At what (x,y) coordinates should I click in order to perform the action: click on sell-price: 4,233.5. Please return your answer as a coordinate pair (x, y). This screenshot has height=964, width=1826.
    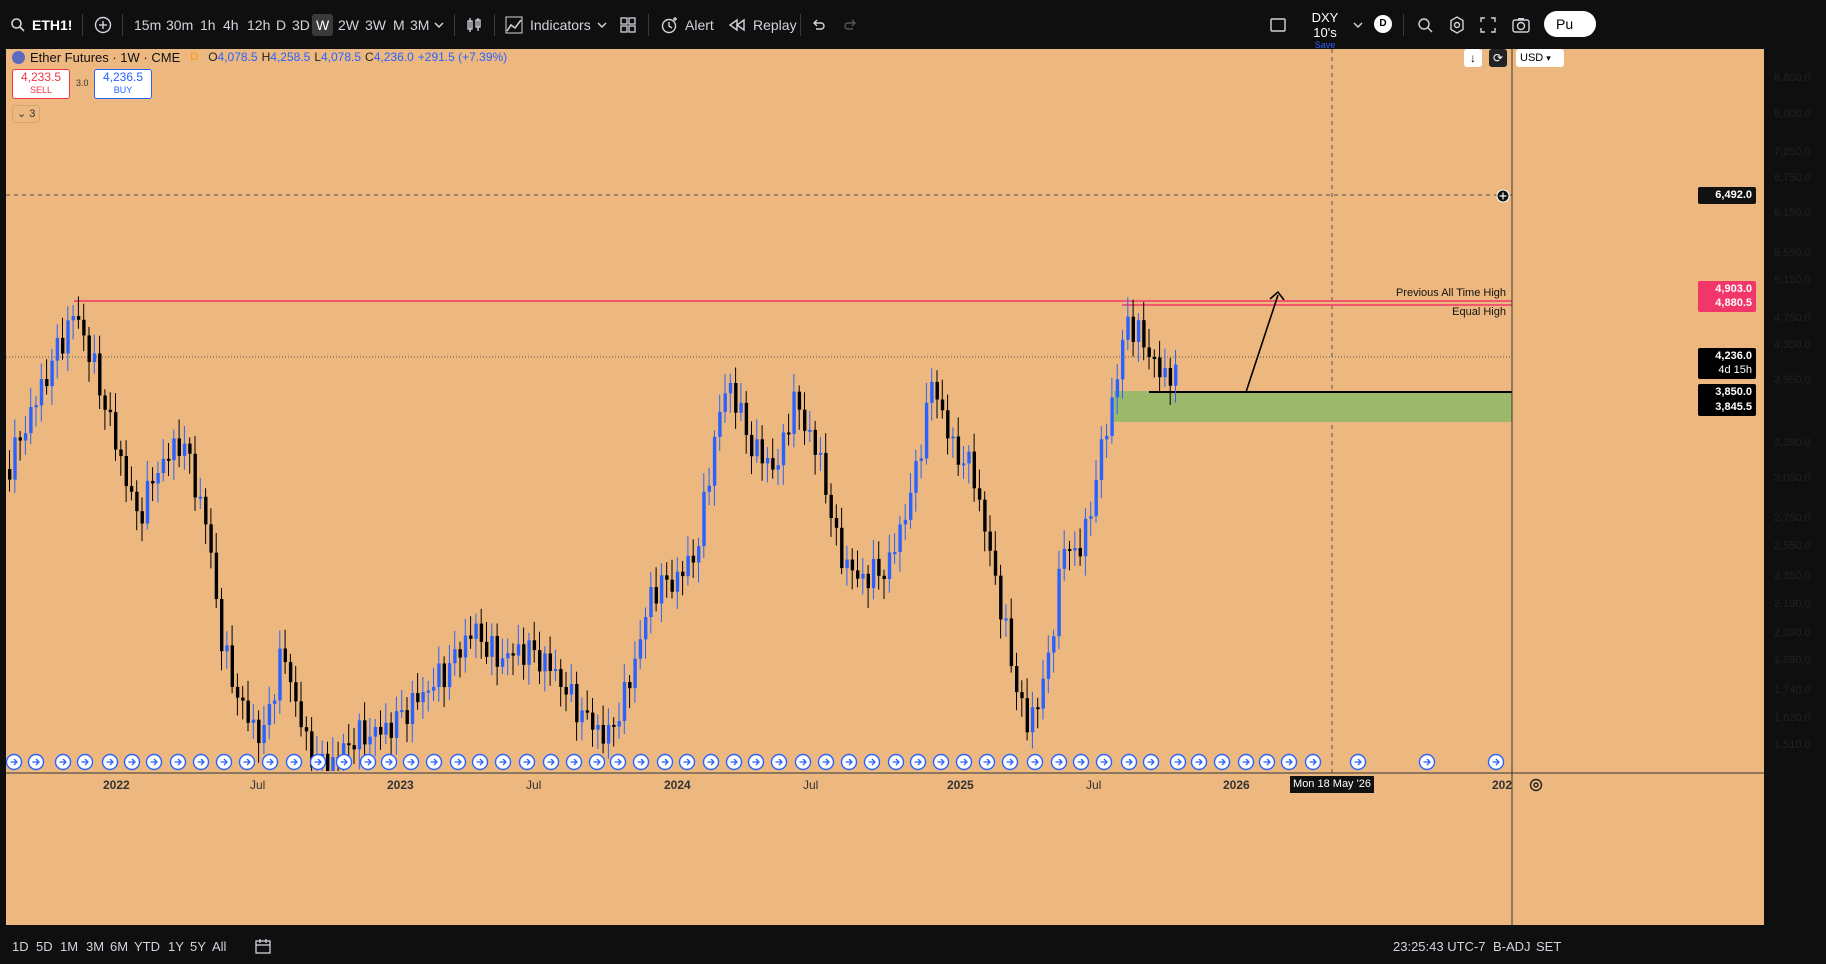
    Looking at the image, I should click on (41, 77).